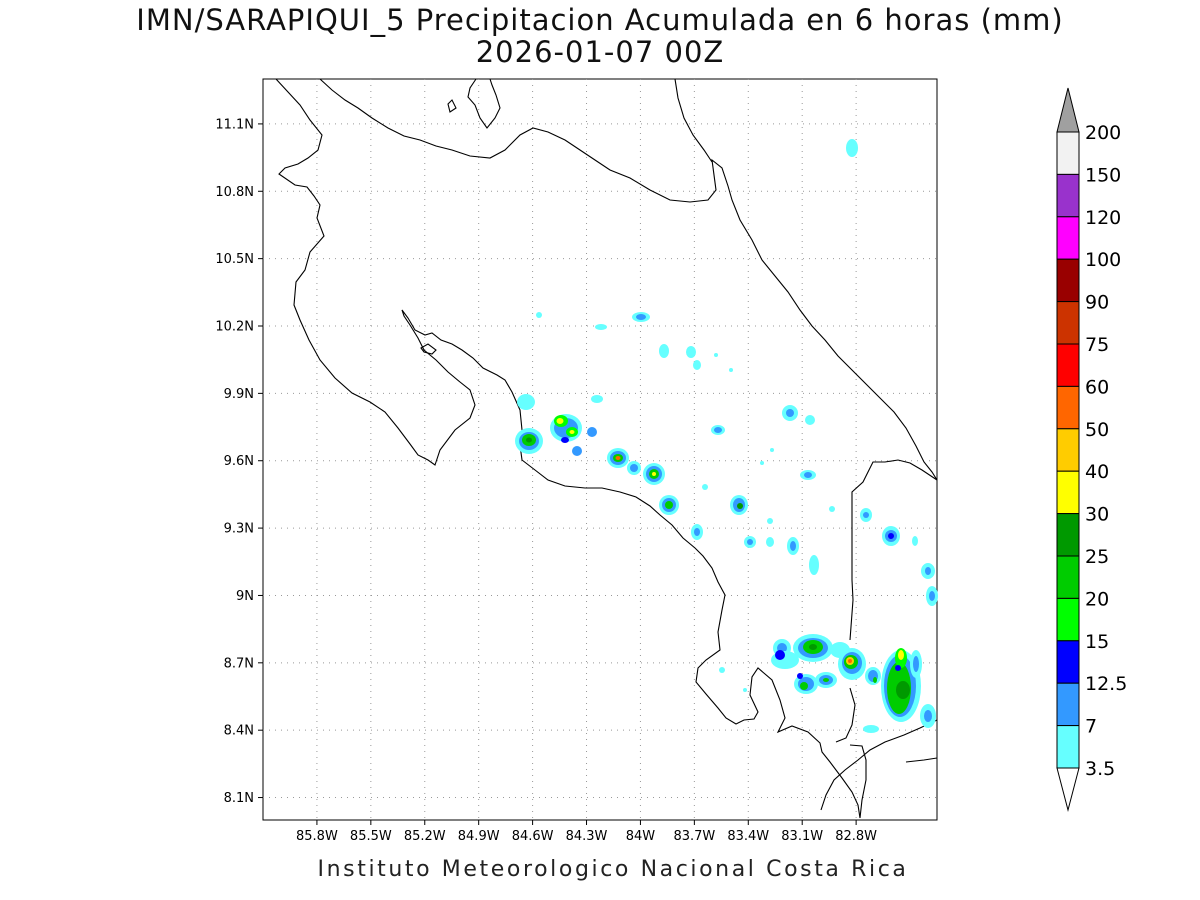 The width and height of the screenshot is (1200, 900). I want to click on colorbar-label: 20, so click(1097, 599).